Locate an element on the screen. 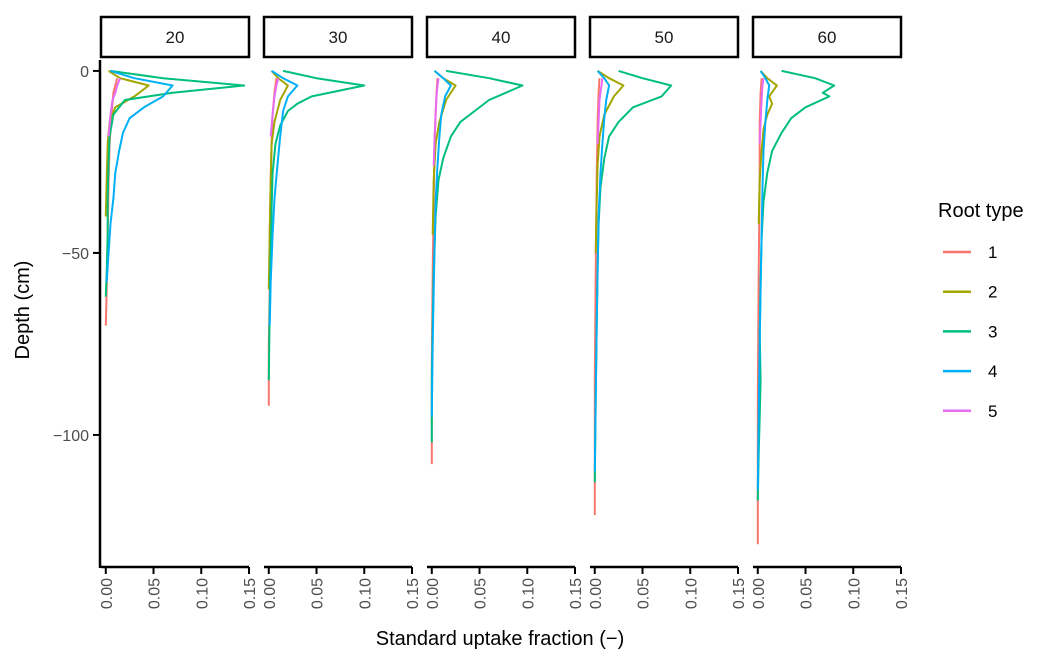 The width and height of the screenshot is (1059, 663). y-tick-label: 0 is located at coordinates (84, 72).